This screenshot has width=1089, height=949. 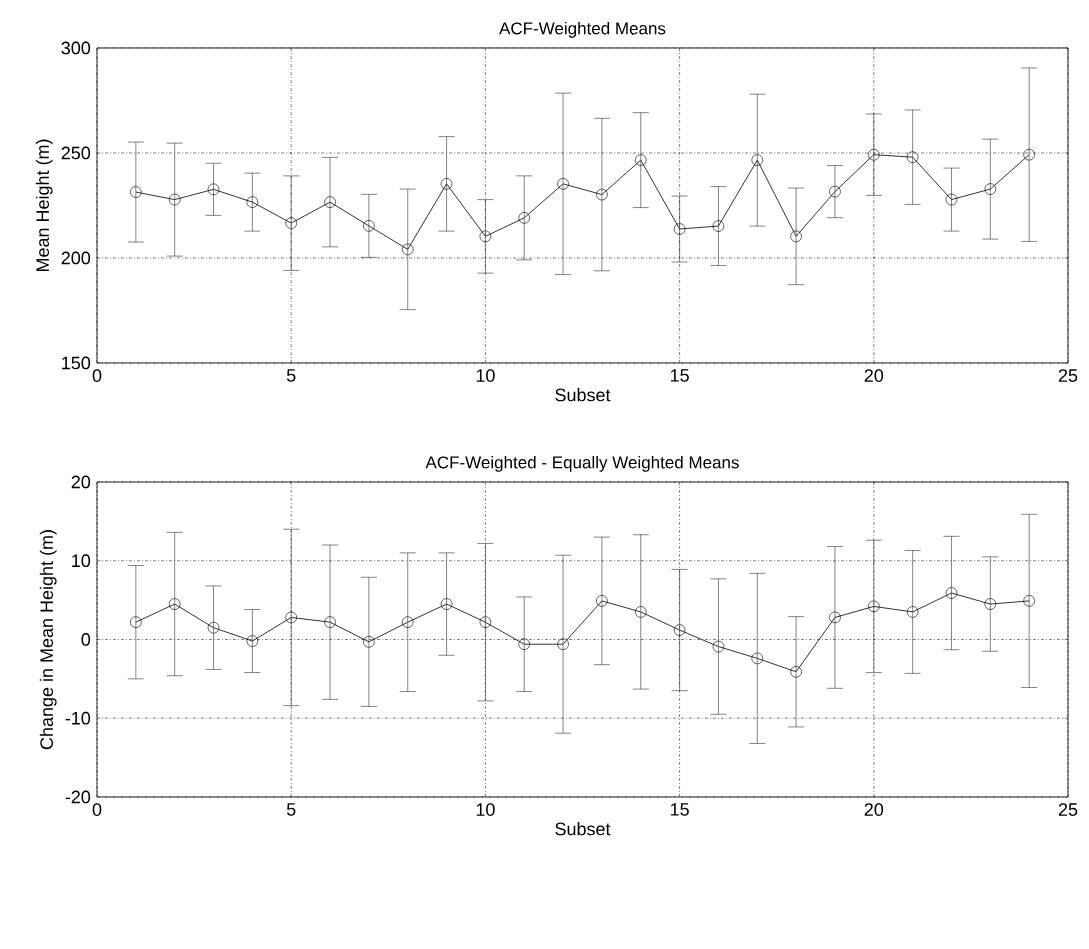 What do you see at coordinates (78, 718) in the screenshot?
I see `y-tick-label: -10` at bounding box center [78, 718].